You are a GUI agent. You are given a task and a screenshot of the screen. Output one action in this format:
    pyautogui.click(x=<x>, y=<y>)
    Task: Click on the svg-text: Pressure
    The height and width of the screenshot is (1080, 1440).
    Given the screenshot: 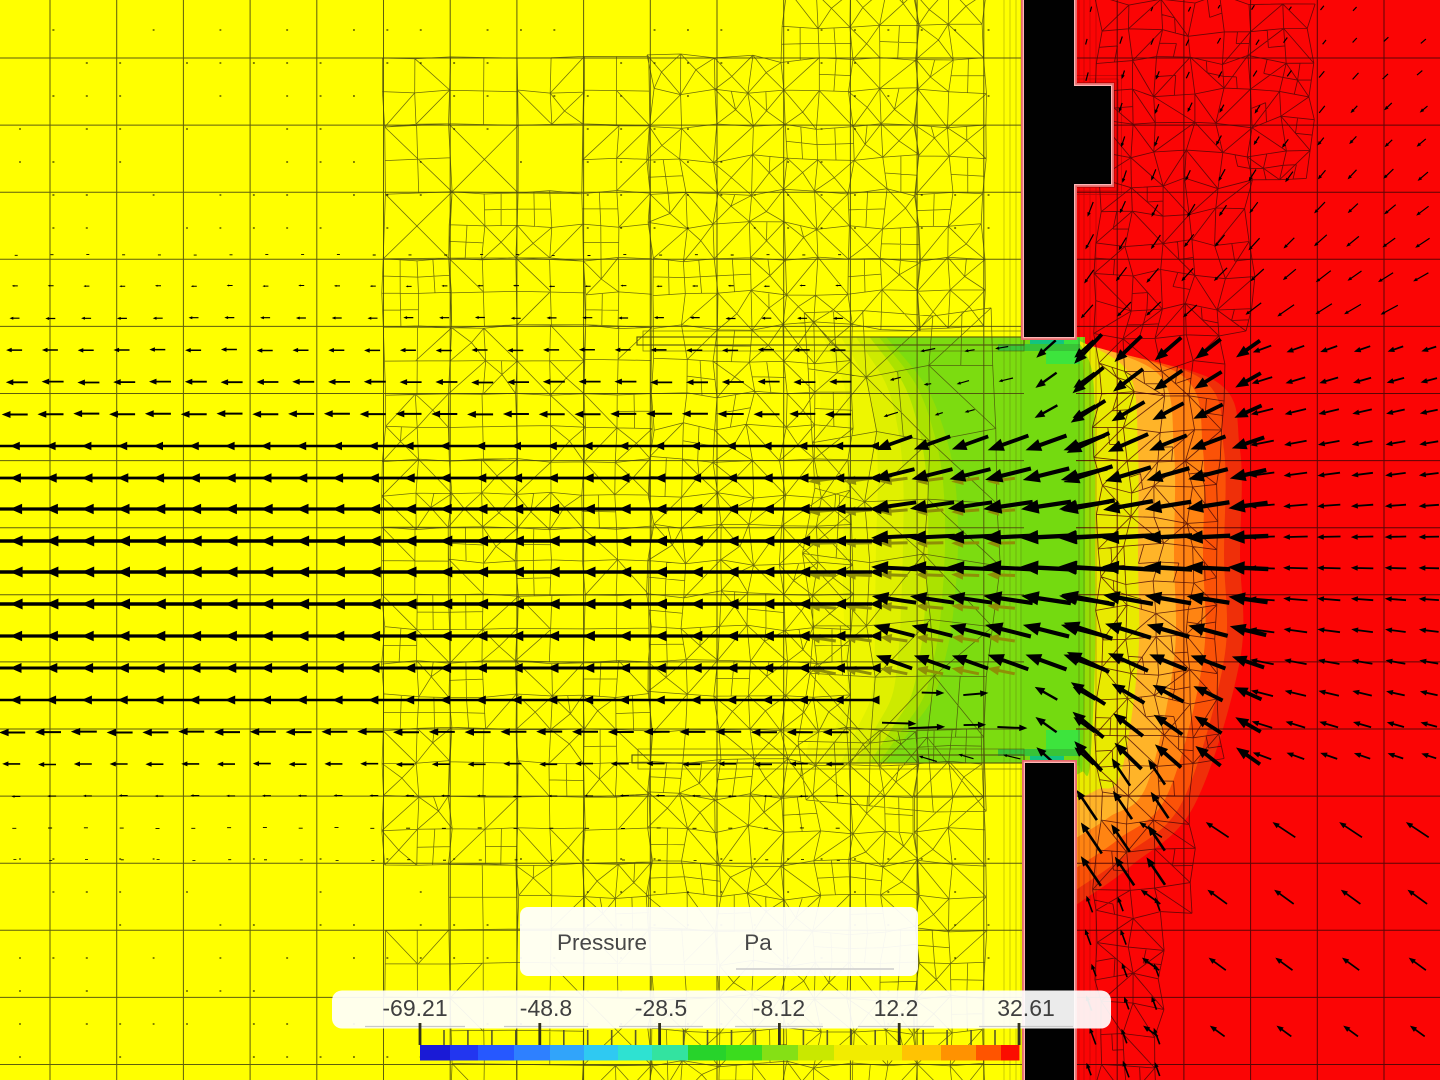 What is the action you would take?
    pyautogui.click(x=602, y=942)
    